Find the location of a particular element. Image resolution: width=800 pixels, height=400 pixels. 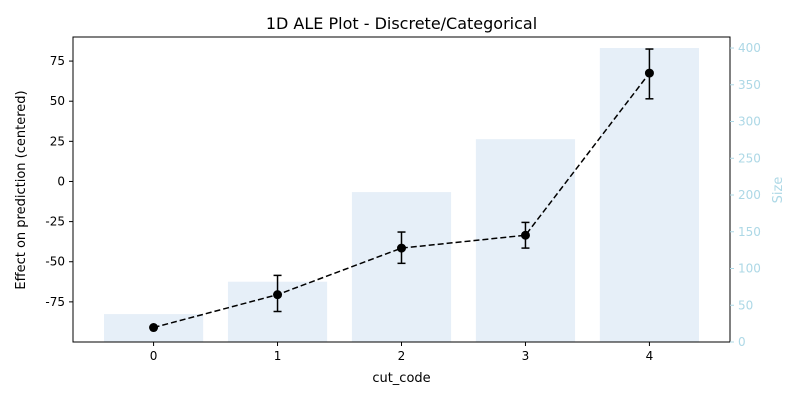

y-tick-label: -50 is located at coordinates (55, 262).